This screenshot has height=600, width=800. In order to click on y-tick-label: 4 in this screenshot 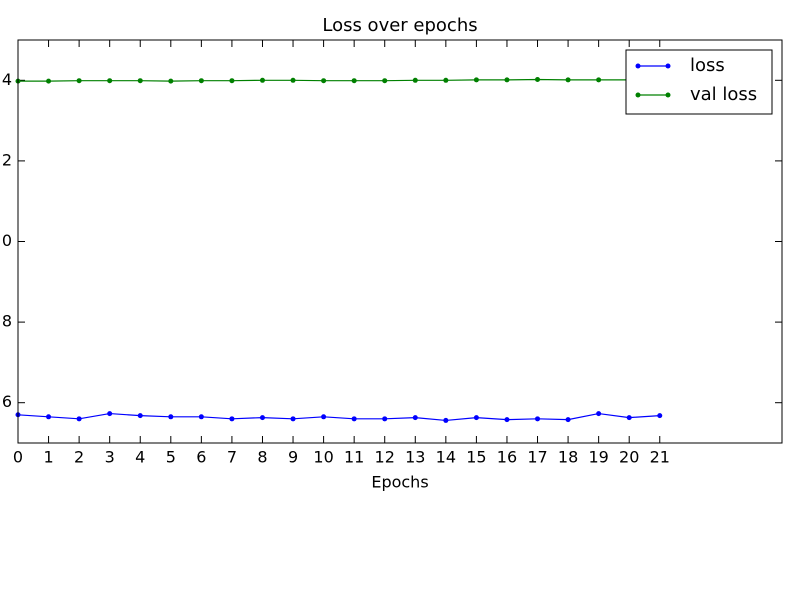, I will do `click(7, 79)`.